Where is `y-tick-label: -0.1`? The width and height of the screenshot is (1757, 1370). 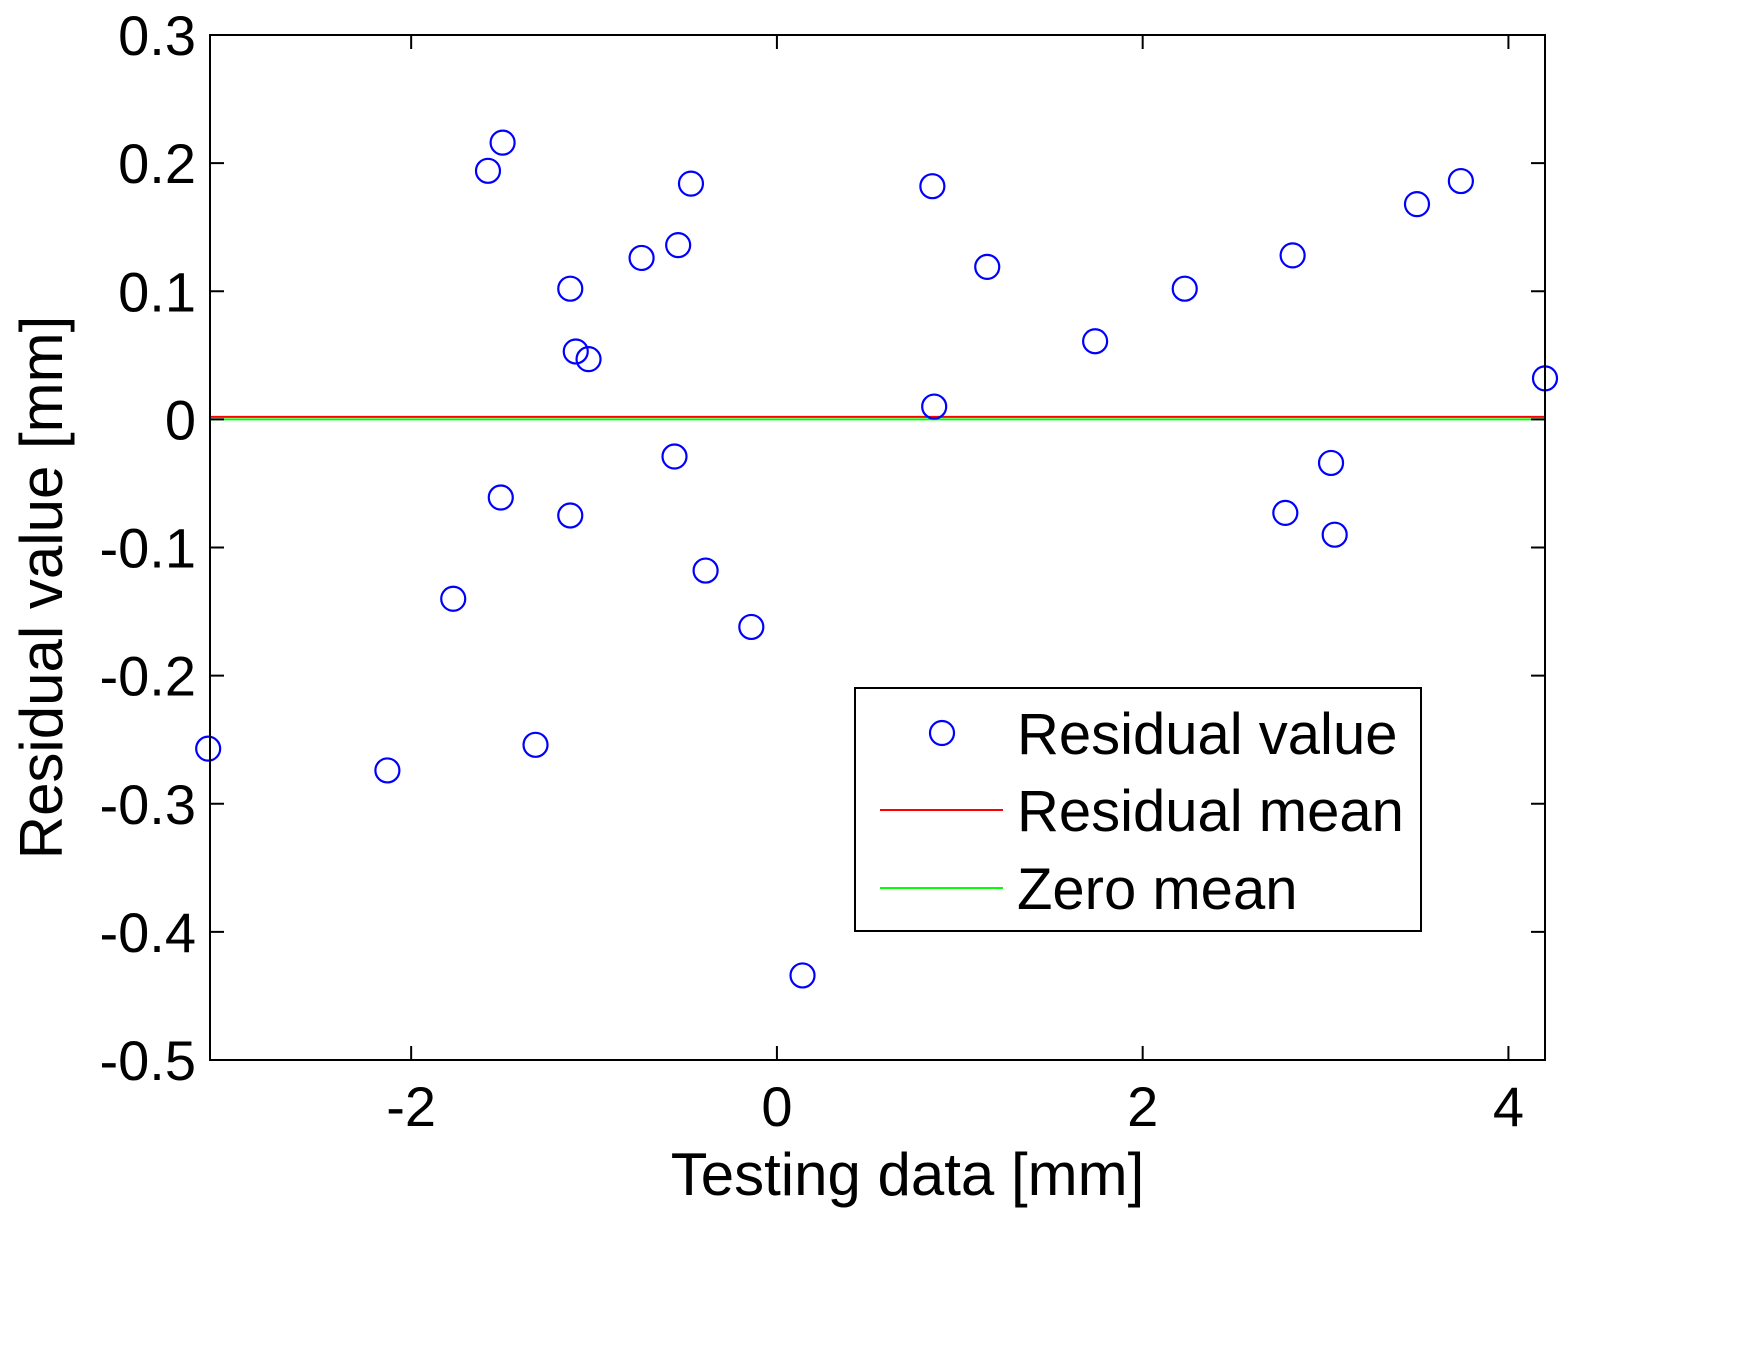 y-tick-label: -0.1 is located at coordinates (148, 548).